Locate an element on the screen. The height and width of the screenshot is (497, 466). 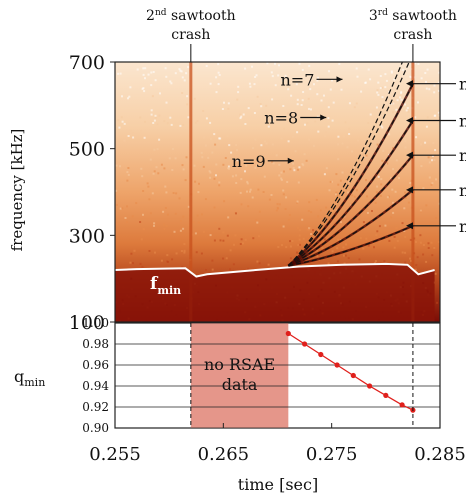
sawtooth-crash-lines is located at coordinates (302, 375).